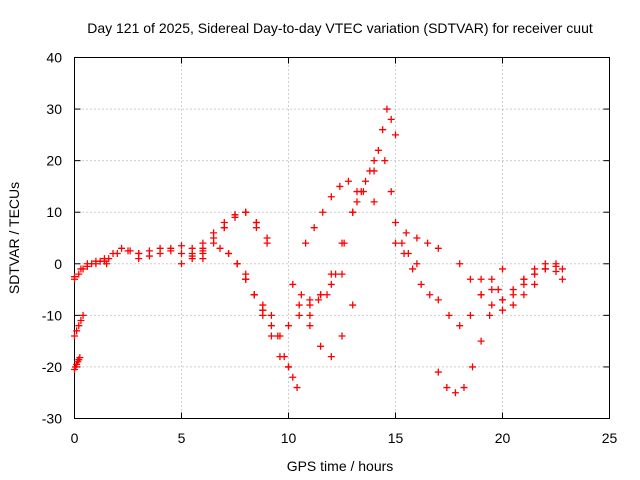 This screenshot has height=480, width=640. Describe the element at coordinates (54, 161) in the screenshot. I see `y-tick-label: 20` at that location.